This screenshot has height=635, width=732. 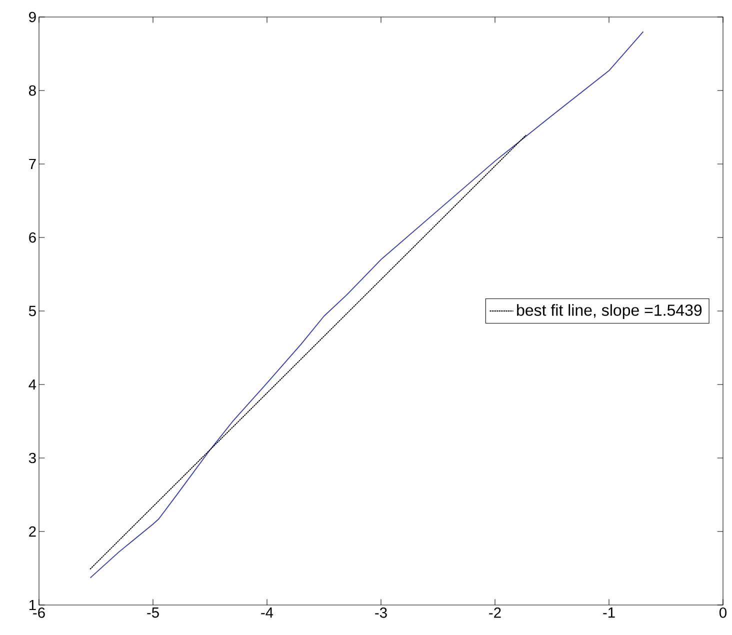 I want to click on y-tick-label: 6, so click(x=32, y=237).